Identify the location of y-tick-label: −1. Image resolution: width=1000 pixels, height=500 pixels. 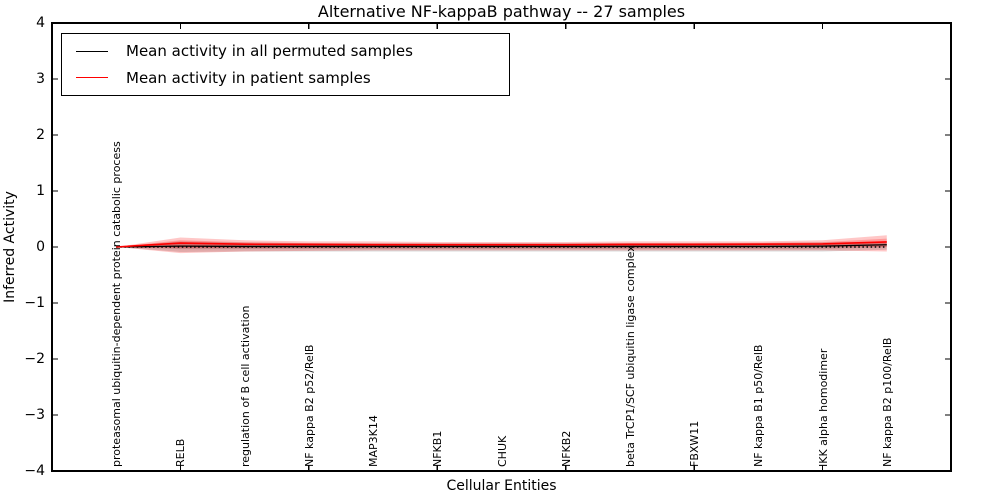
(34, 303).